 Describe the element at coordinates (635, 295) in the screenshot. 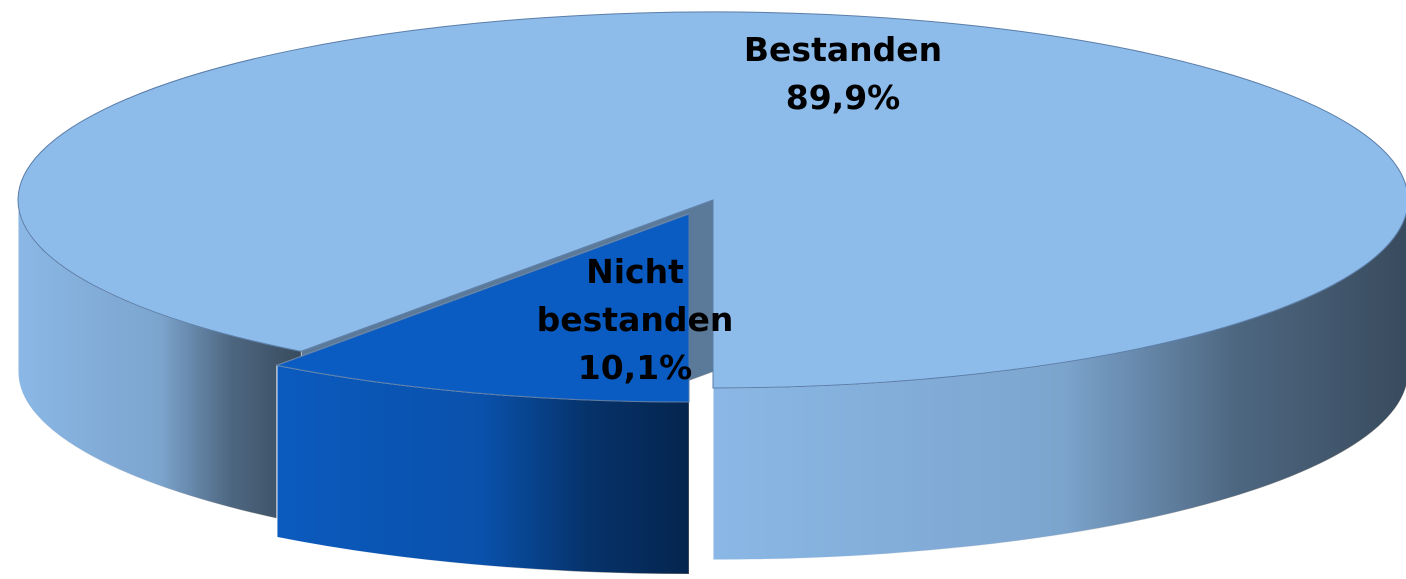

I see `category-label: Nicht bestanden` at that location.